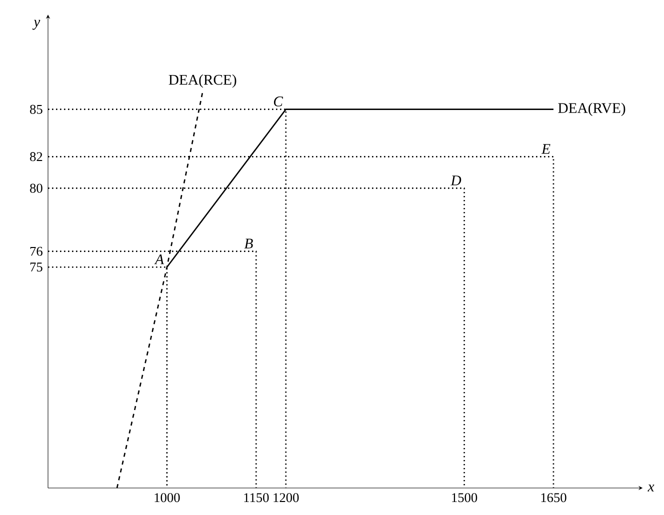 This screenshot has height=515, width=664. I want to click on y-tick-label: 85, so click(36, 109).